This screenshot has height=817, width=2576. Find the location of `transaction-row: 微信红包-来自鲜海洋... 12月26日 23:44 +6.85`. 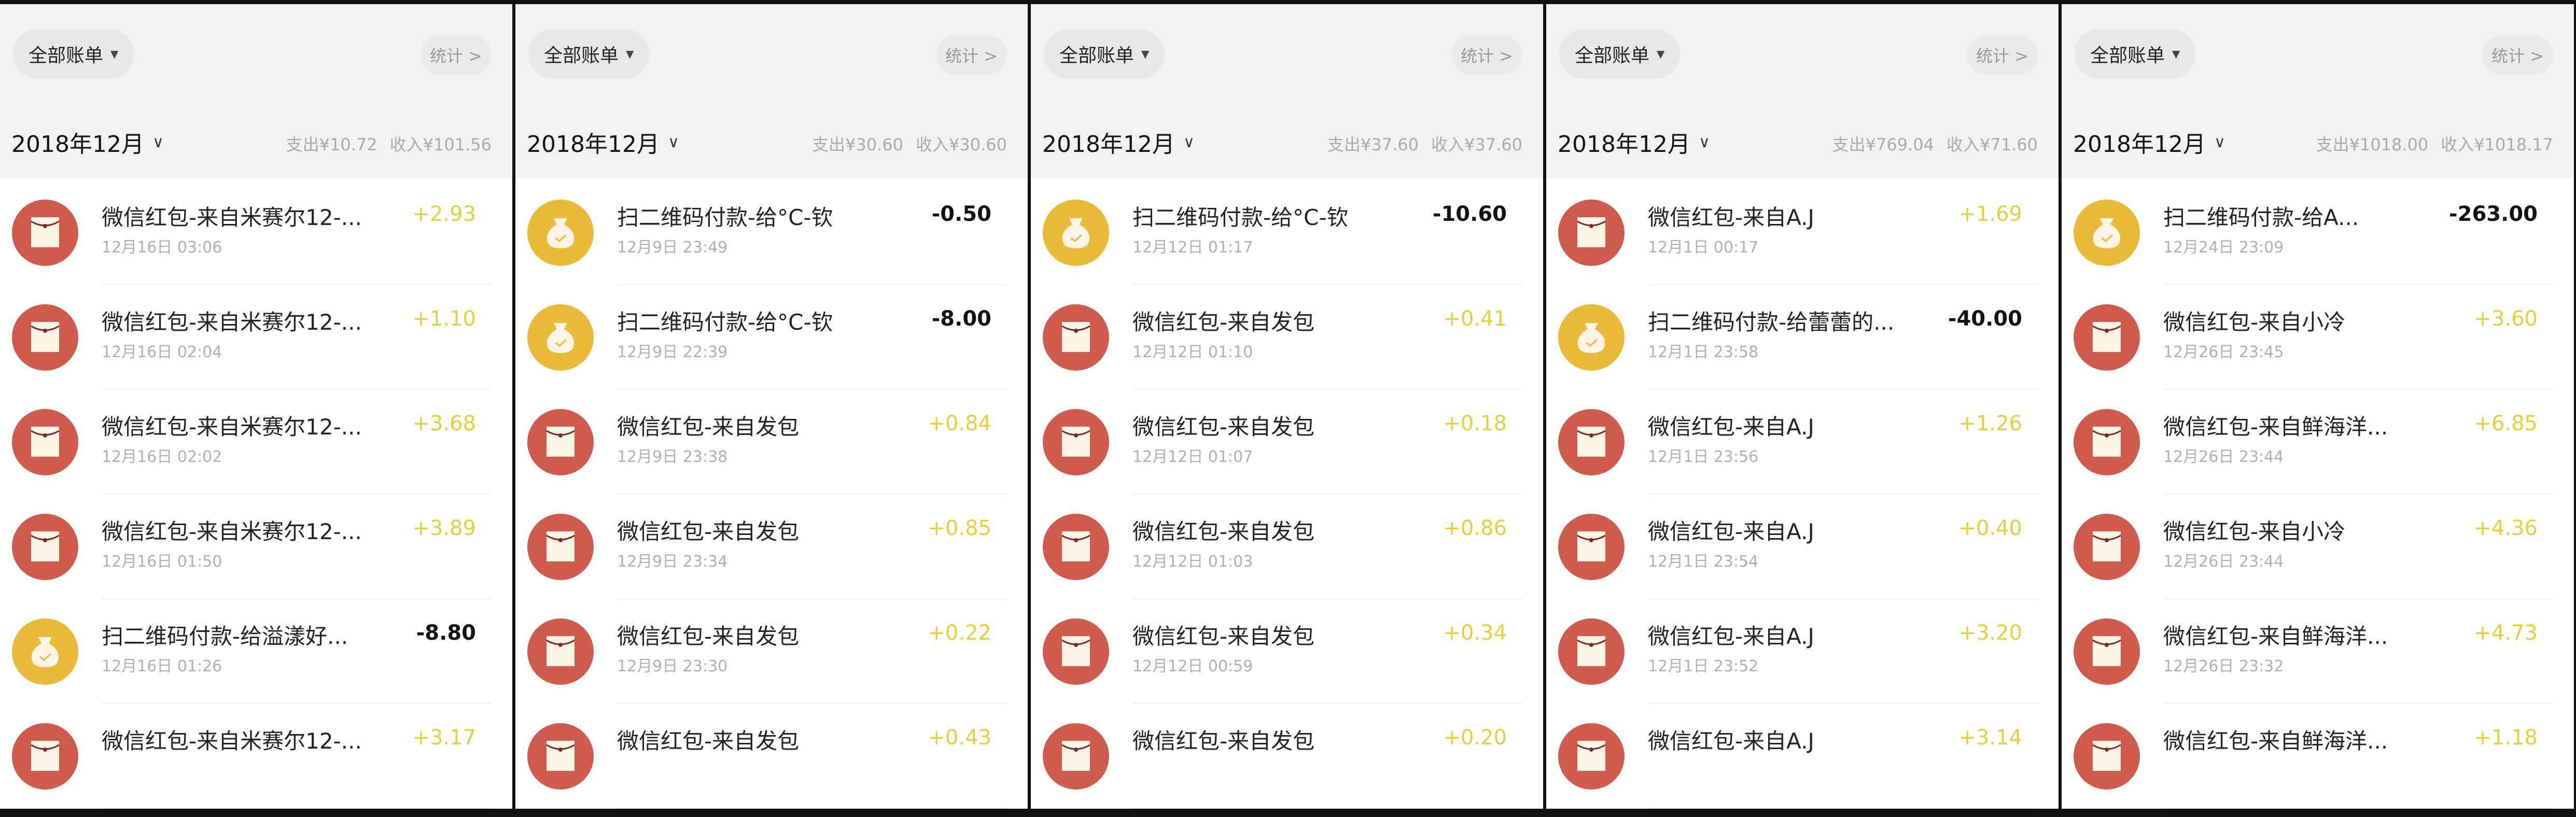

transaction-row: 微信红包-来自鲜海洋... 12月26日 23:44 +6.85 is located at coordinates (2318, 442).